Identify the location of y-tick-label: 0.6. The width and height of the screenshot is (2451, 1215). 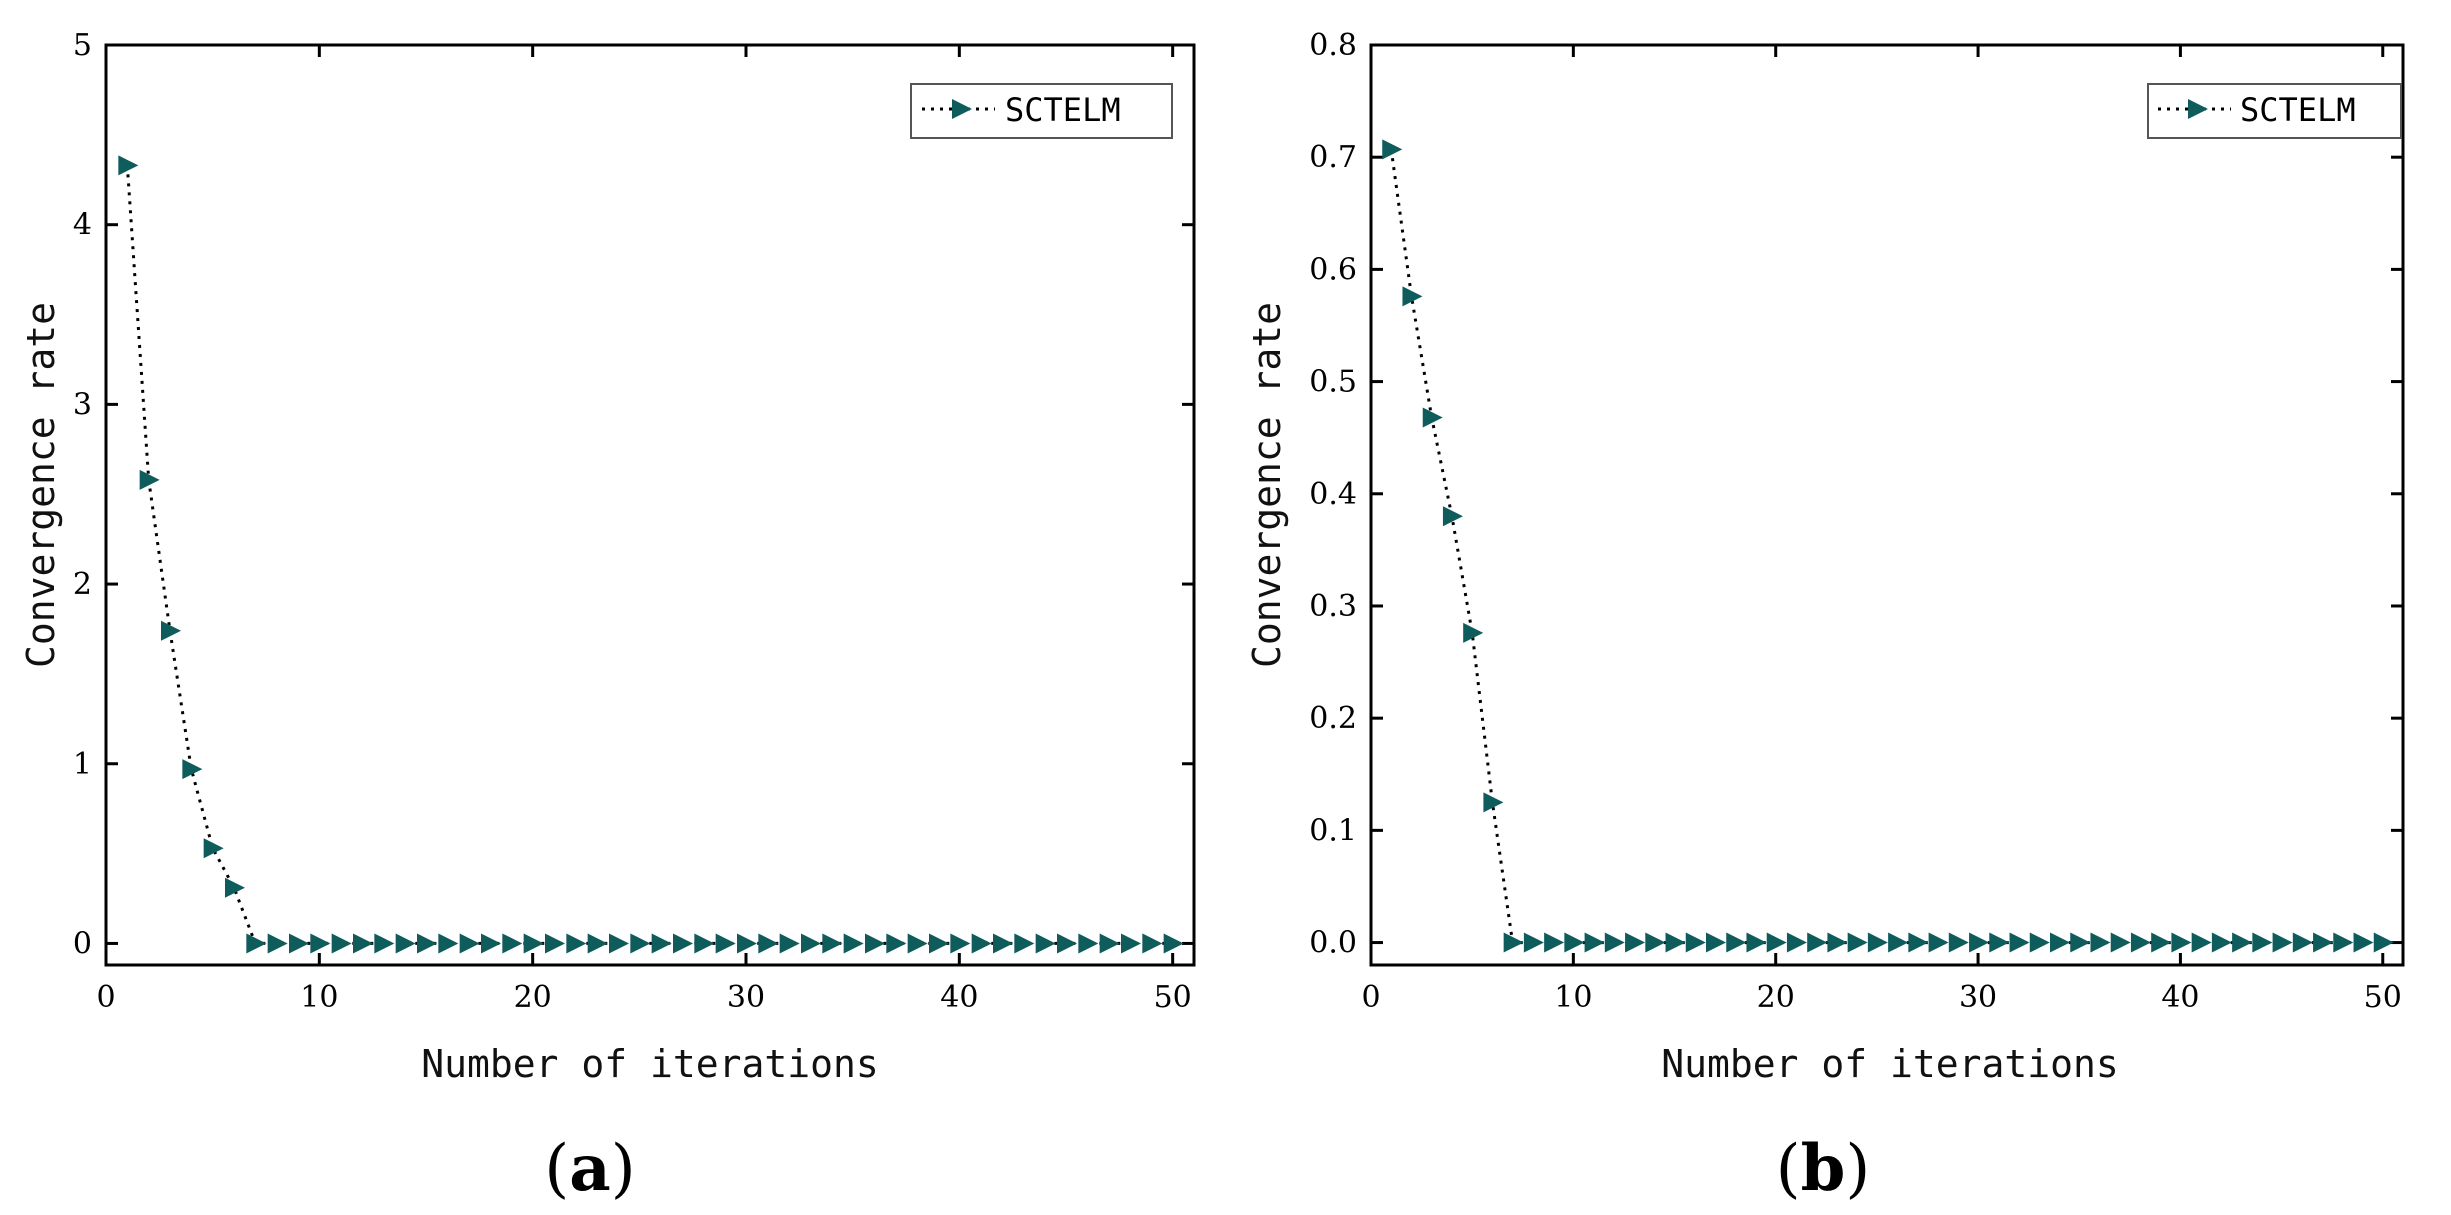
(1333, 269).